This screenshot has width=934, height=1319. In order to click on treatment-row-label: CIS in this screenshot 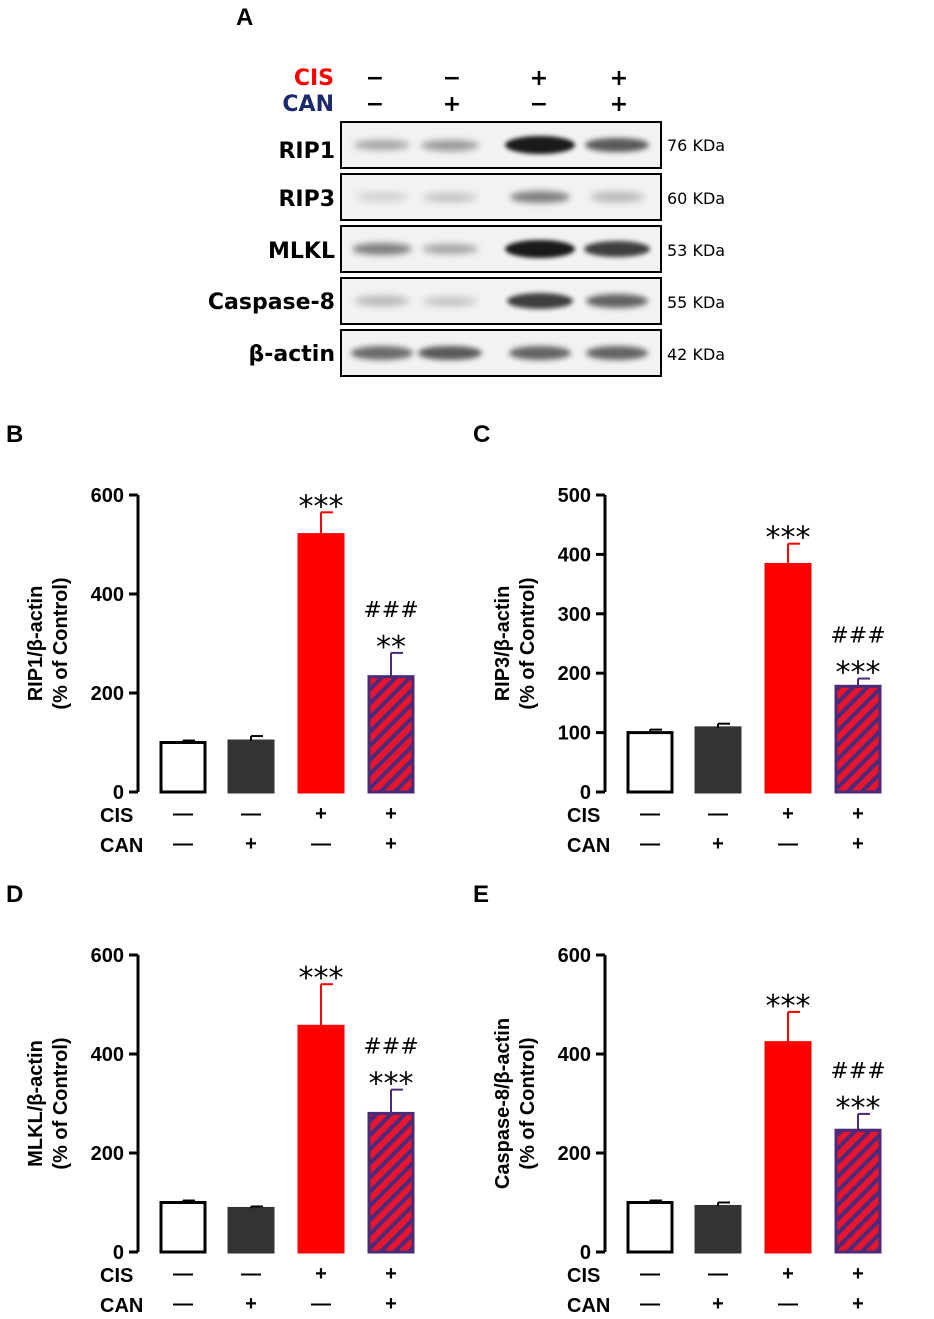, I will do `click(116, 816)`.